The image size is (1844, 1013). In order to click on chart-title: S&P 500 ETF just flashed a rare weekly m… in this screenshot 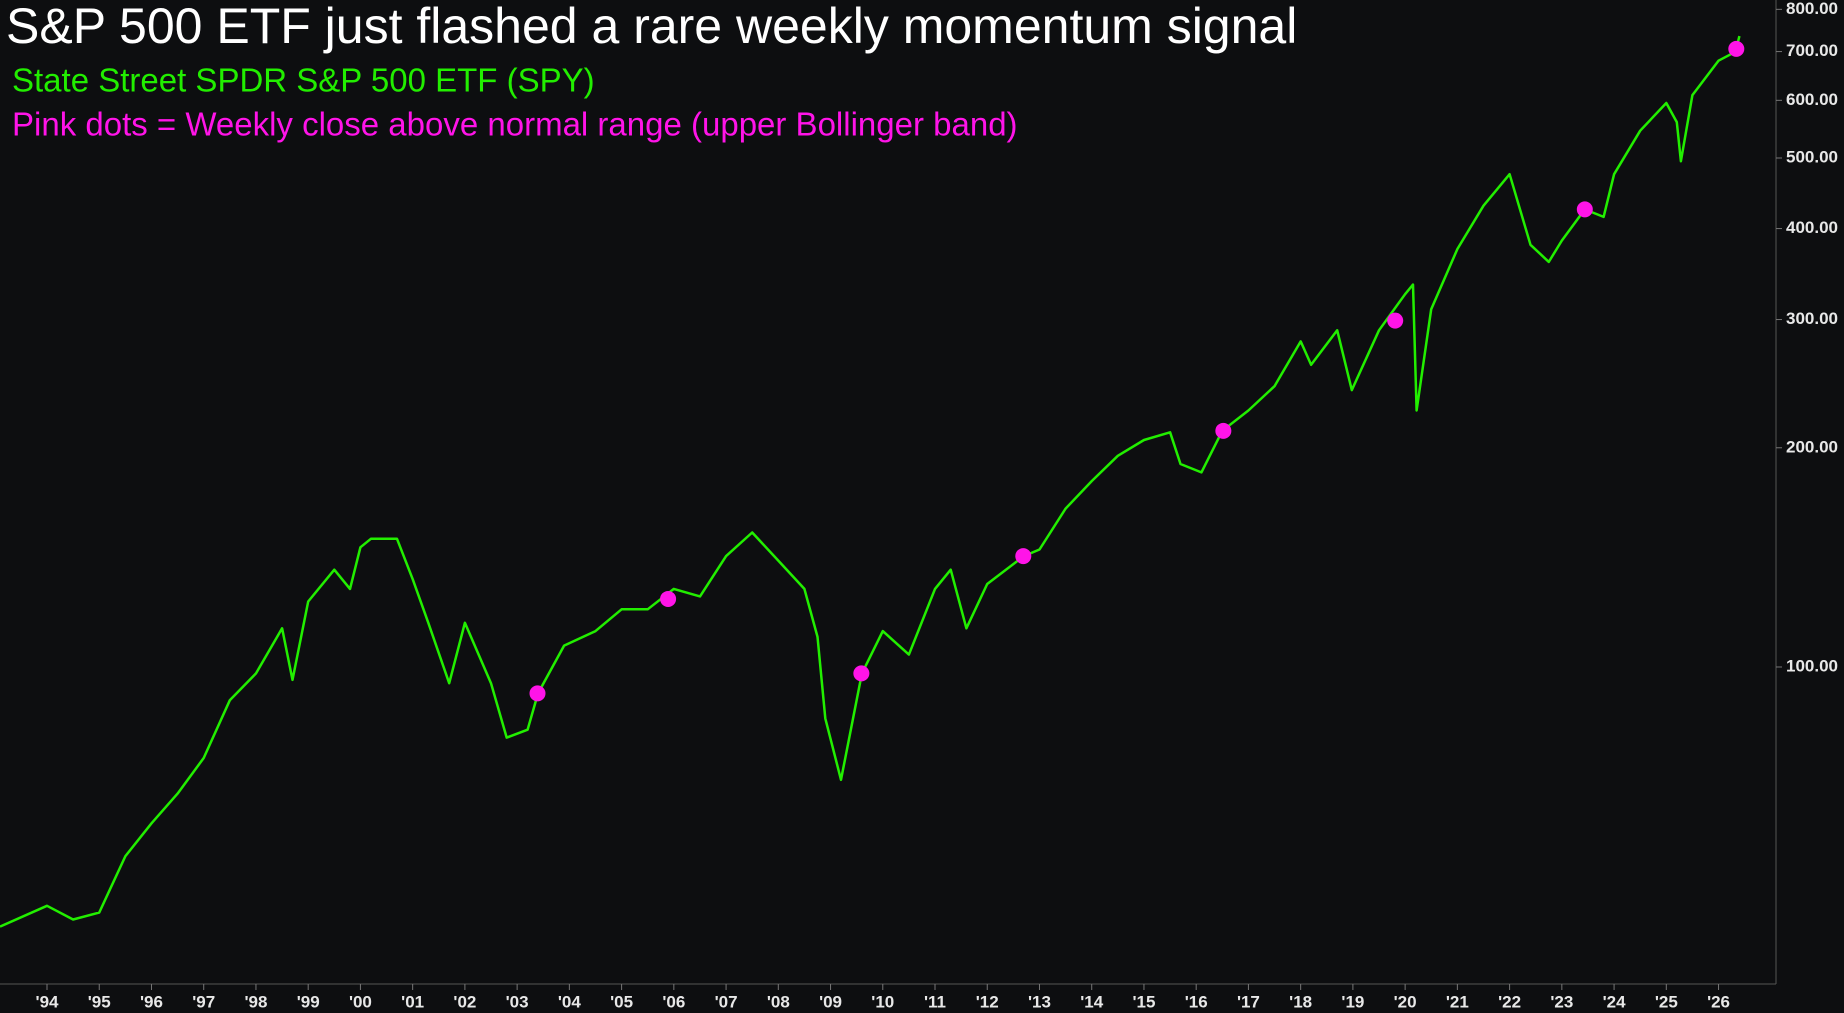, I will do `click(651, 27)`.